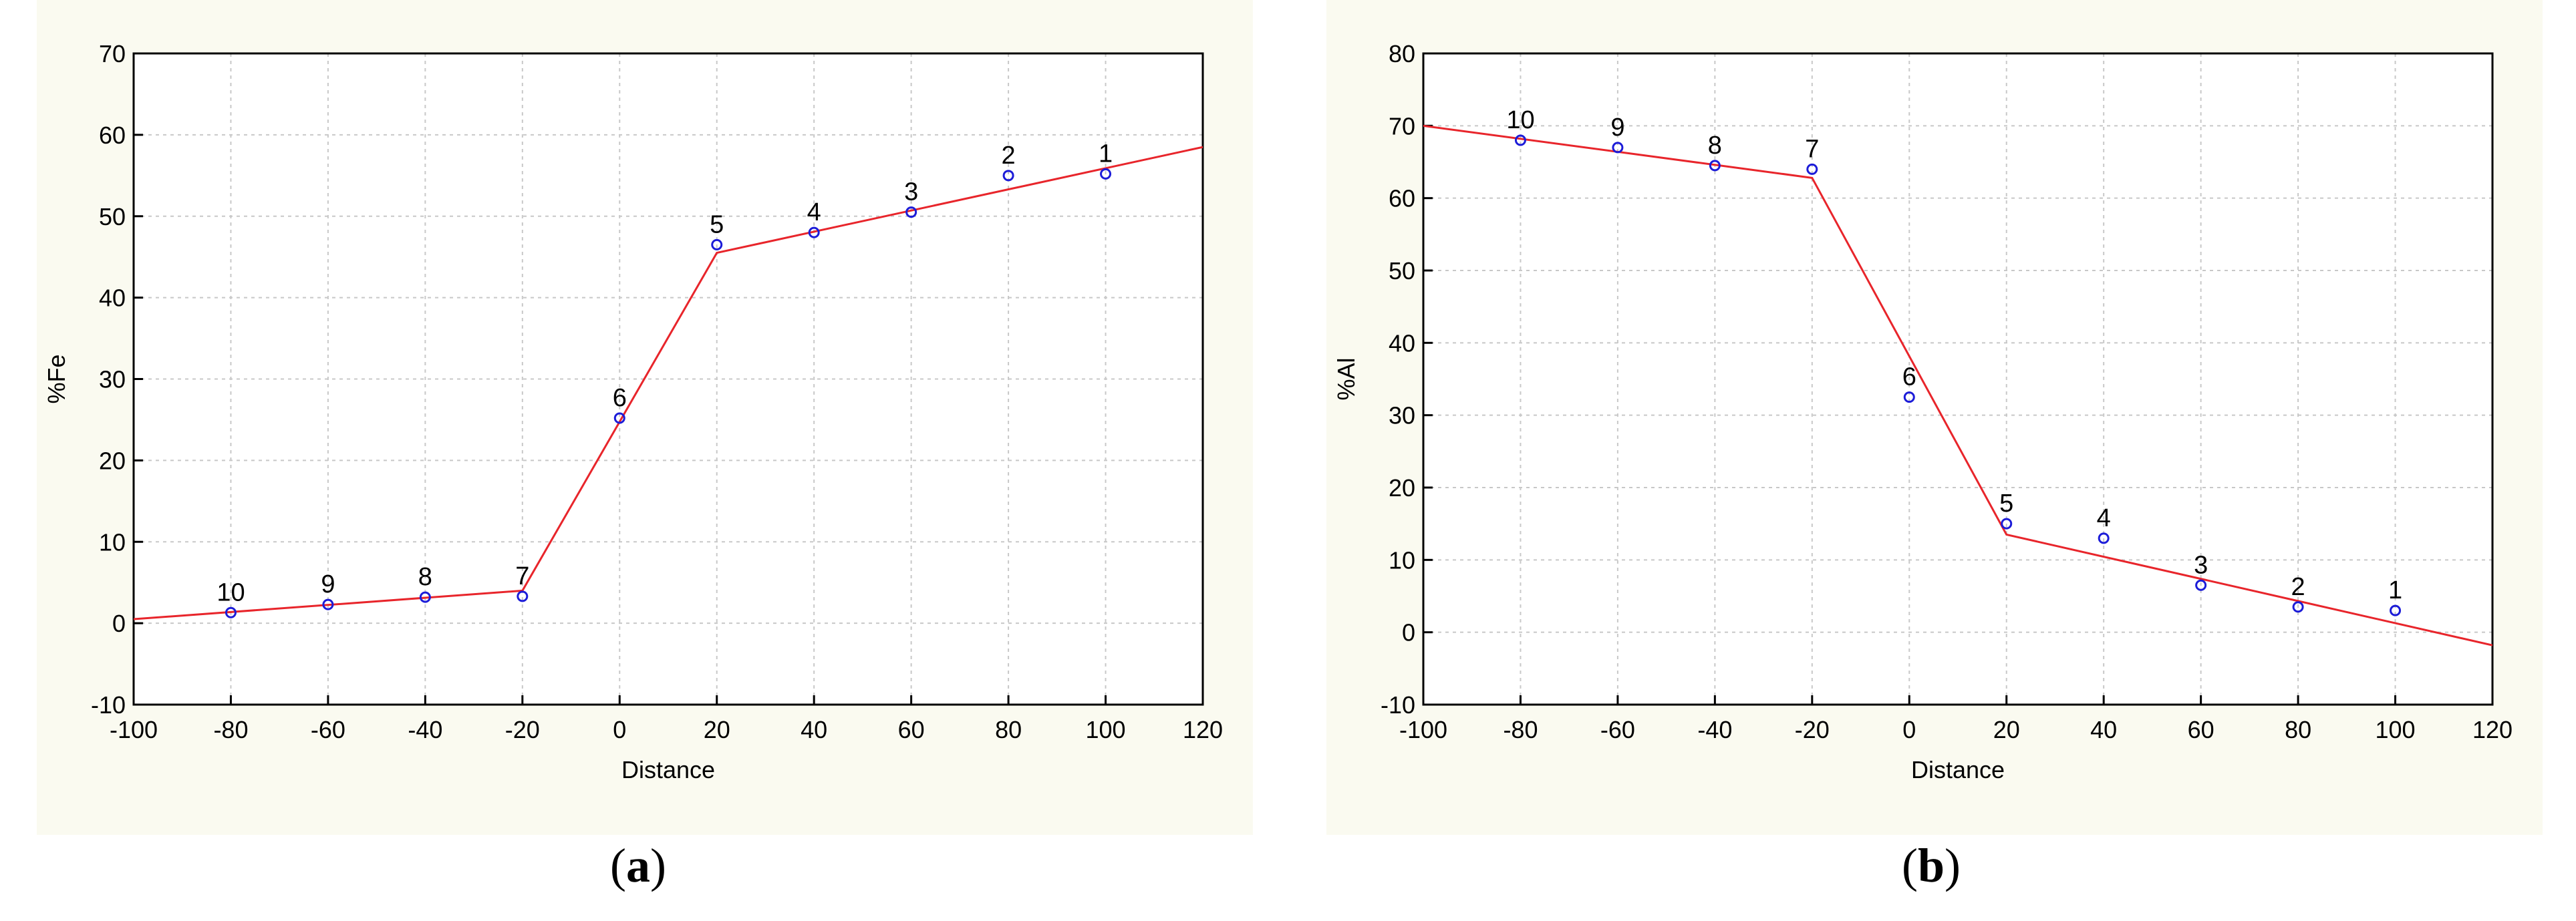 The height and width of the screenshot is (921, 2576). Describe the element at coordinates (56, 378) in the screenshot. I see `y-axis-label: %Fe` at that location.